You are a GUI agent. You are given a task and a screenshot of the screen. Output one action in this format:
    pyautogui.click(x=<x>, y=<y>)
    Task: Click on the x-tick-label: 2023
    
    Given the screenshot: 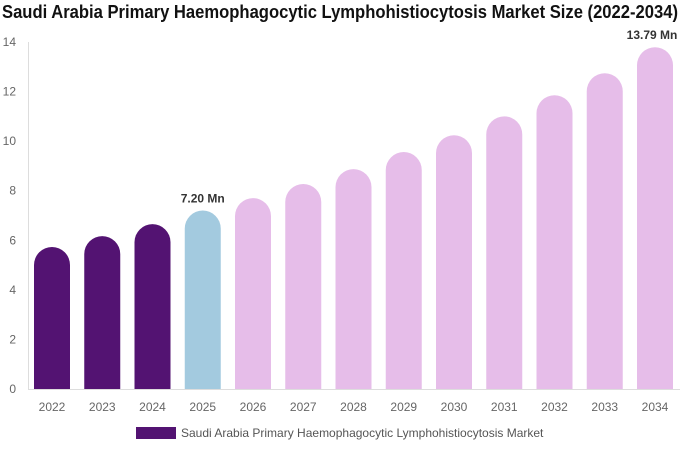 What is the action you would take?
    pyautogui.click(x=102, y=407)
    